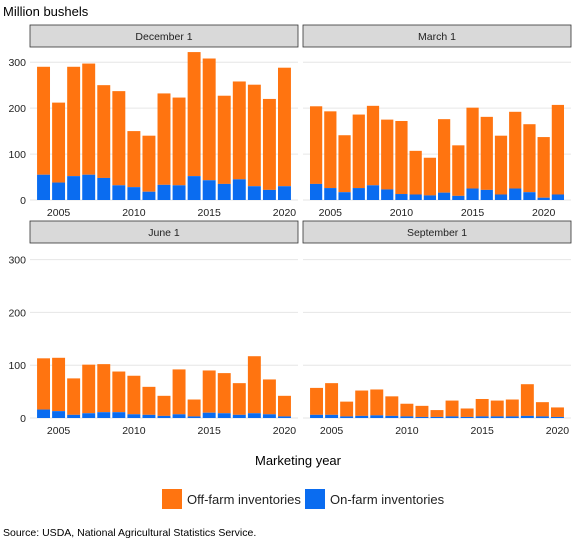 The width and height of the screenshot is (586, 546). I want to click on legend-item: On-farm inventories, so click(375, 499).